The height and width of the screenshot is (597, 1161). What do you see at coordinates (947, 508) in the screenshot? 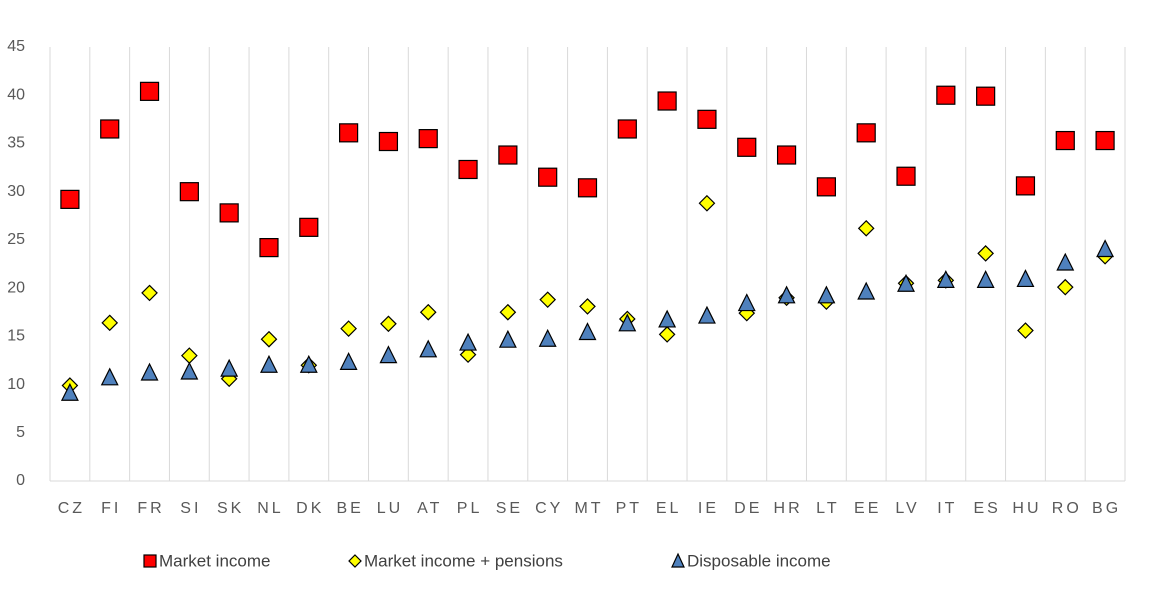
I see `x-tick-label: IT` at bounding box center [947, 508].